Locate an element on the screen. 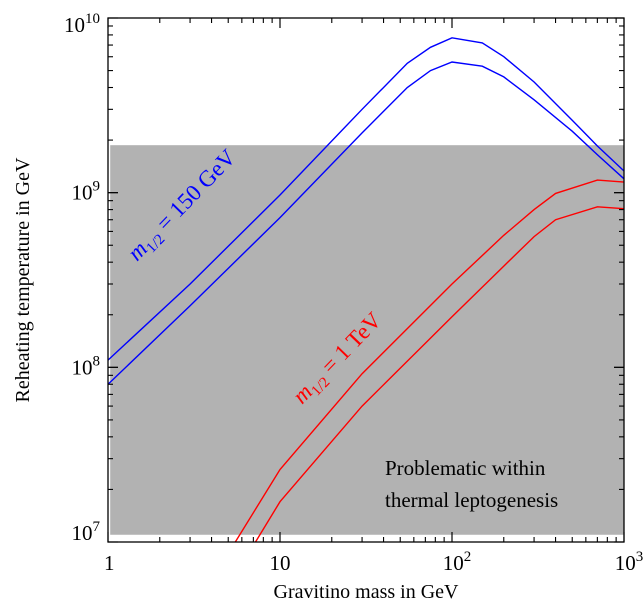  tick-label: 10⁸ is located at coordinates (86, 366).